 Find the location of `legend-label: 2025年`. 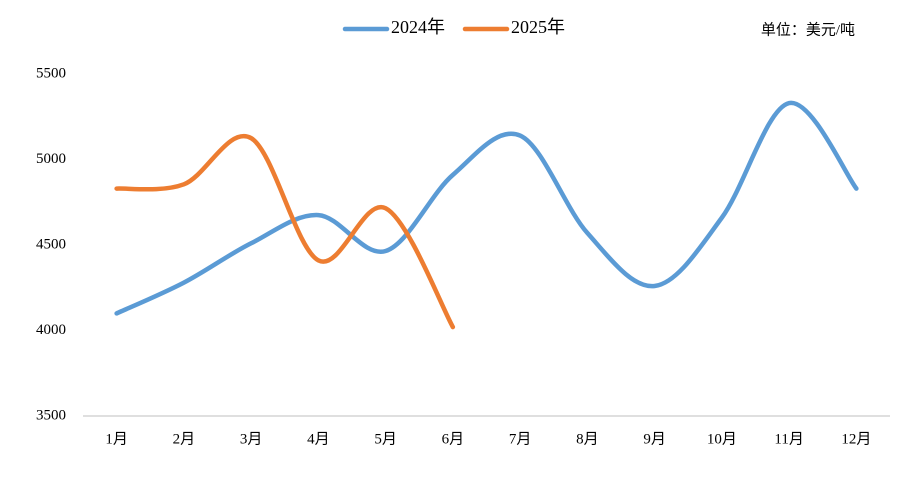

legend-label: 2025年 is located at coordinates (538, 27).